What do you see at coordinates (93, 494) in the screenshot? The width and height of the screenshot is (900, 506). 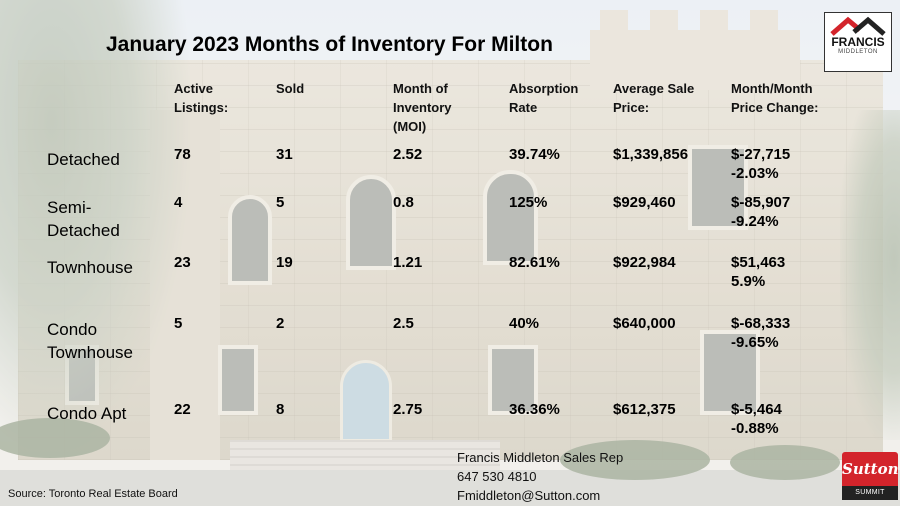 I see `source-note: Source: Toronto Real Estate Board` at bounding box center [93, 494].